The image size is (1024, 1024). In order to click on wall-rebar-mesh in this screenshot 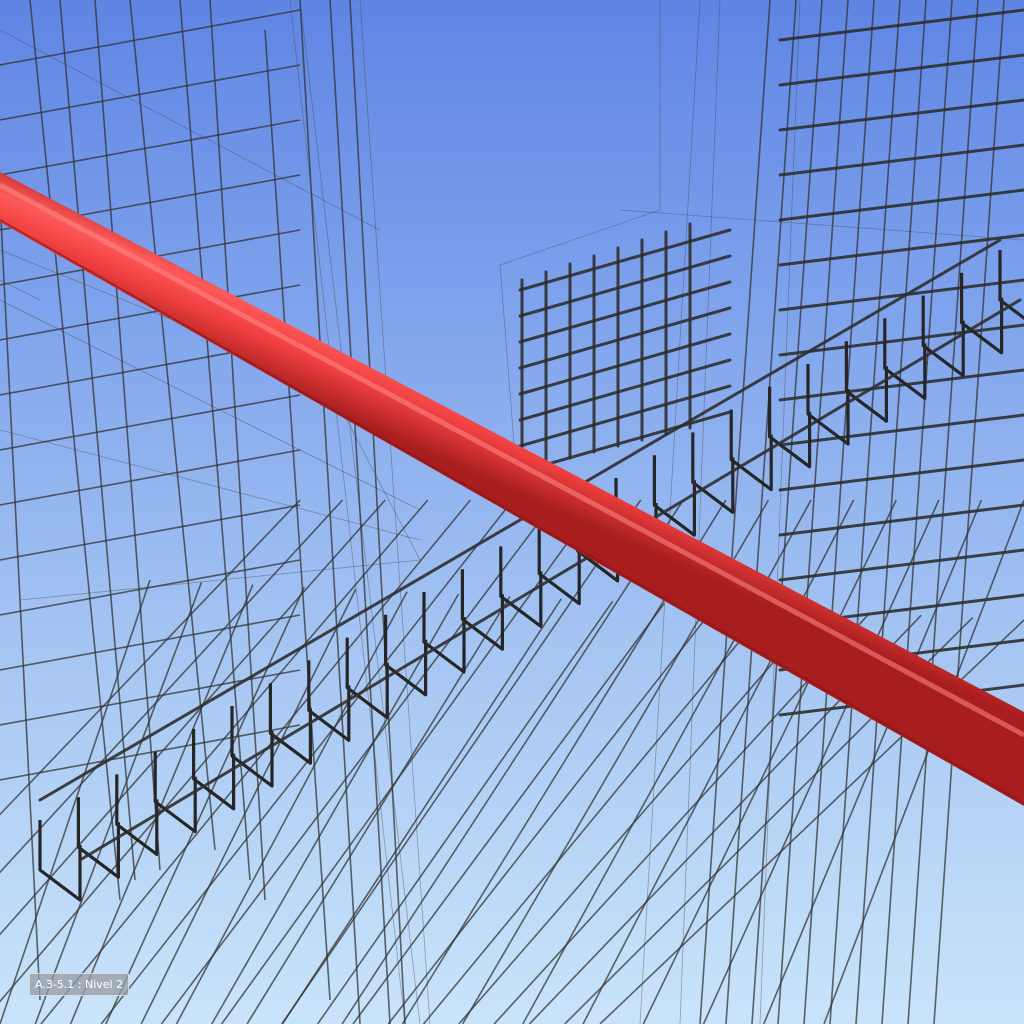, I will do `click(625, 348)`.